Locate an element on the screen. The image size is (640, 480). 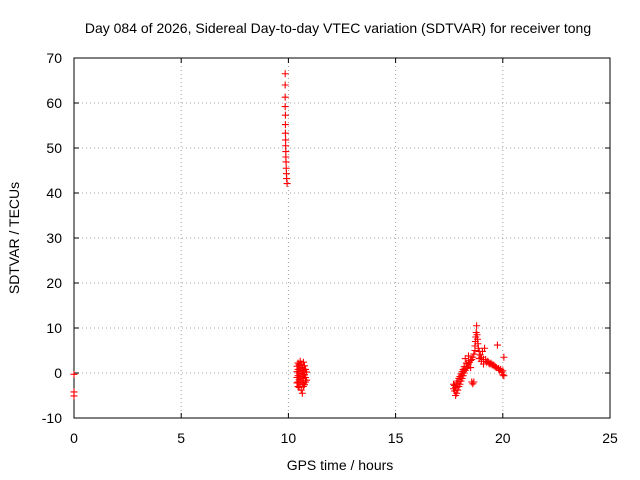
x-tick-label: 0 is located at coordinates (74, 438).